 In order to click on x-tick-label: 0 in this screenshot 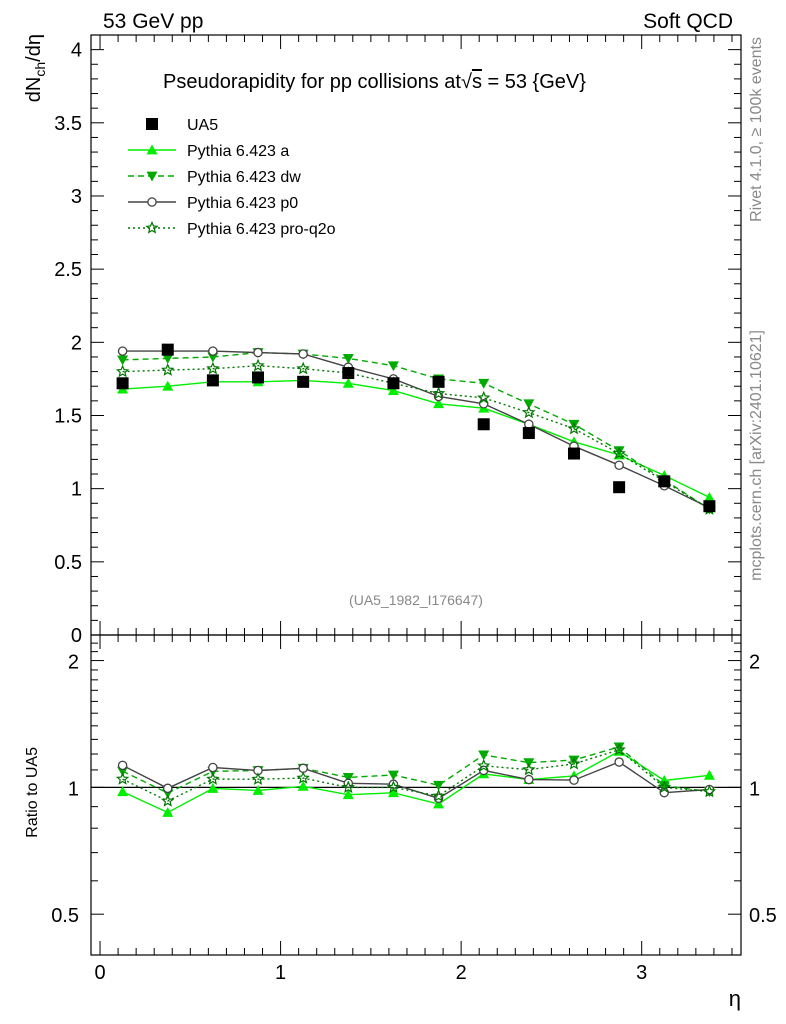, I will do `click(99, 973)`.